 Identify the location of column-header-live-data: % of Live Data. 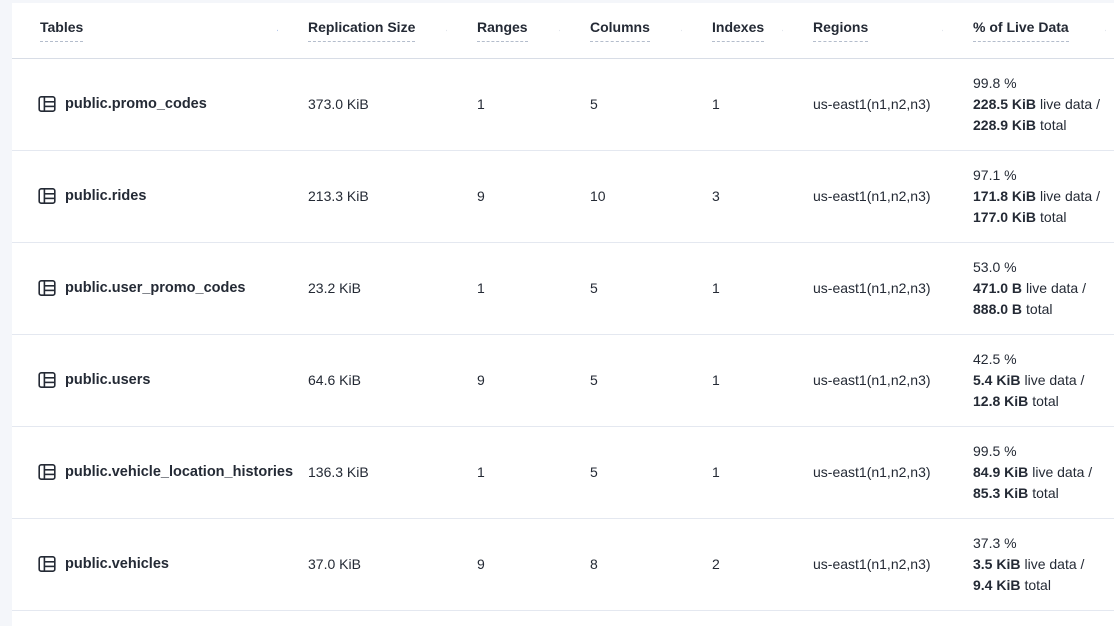
(1043, 31).